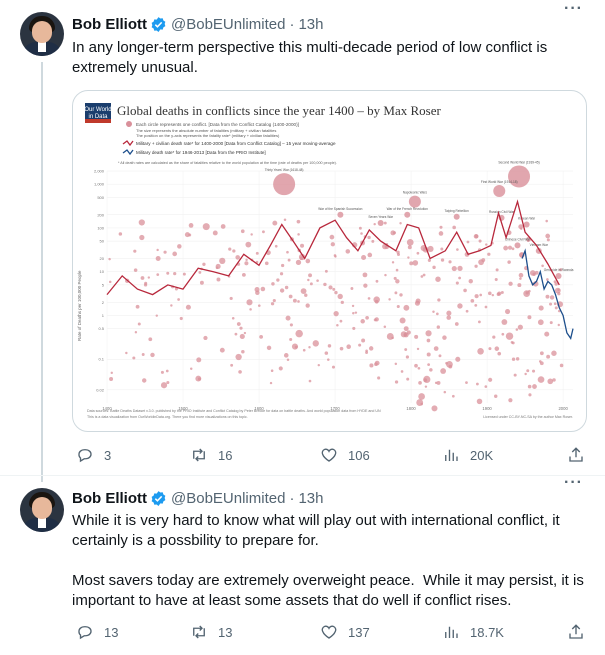 The height and width of the screenshot is (655, 605). Describe the element at coordinates (211, 632) in the screenshot. I see `retweet-button: 13` at that location.